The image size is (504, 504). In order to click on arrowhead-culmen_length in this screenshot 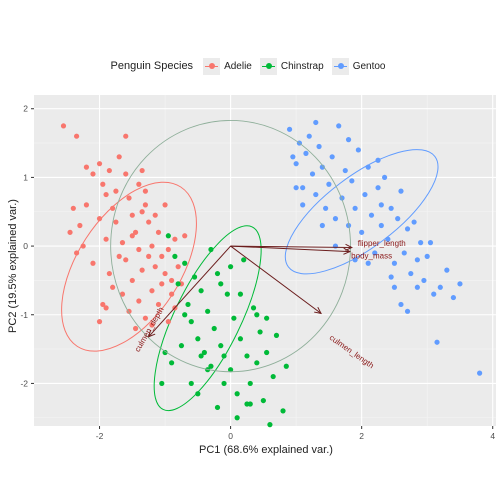, I will do `click(318, 310)`.